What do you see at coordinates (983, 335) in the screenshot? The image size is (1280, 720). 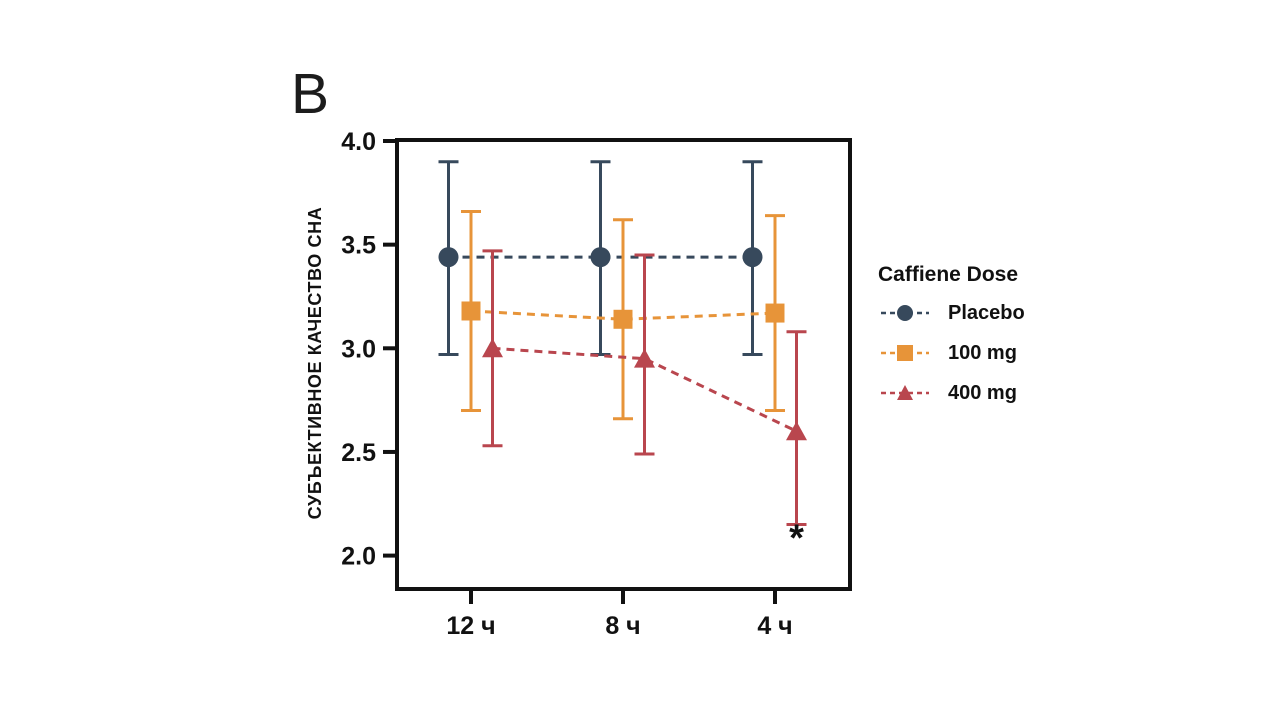 I see `legend: Caffiene Dose Placebo 100 mg 400 mg` at bounding box center [983, 335].